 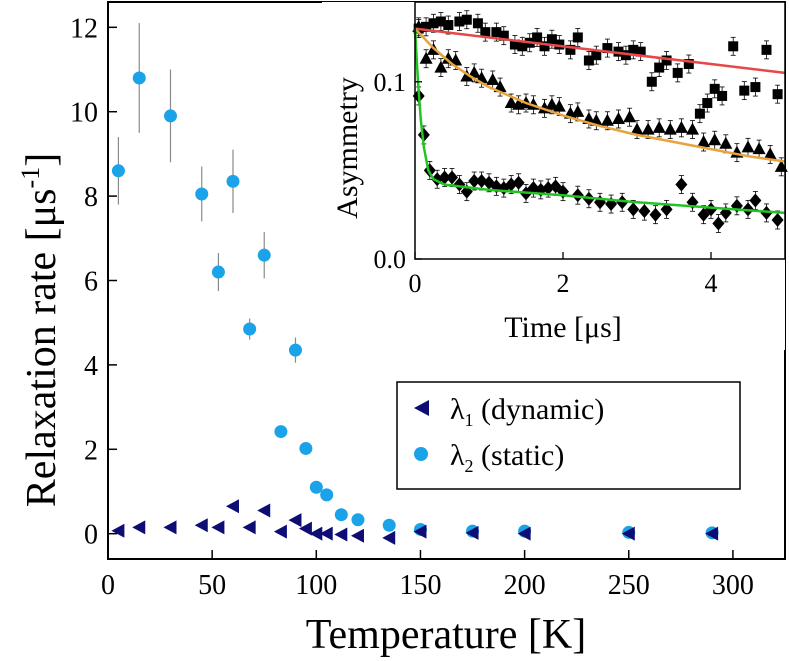 What do you see at coordinates (84, 113) in the screenshot?
I see `y-tick-label: 10` at bounding box center [84, 113].